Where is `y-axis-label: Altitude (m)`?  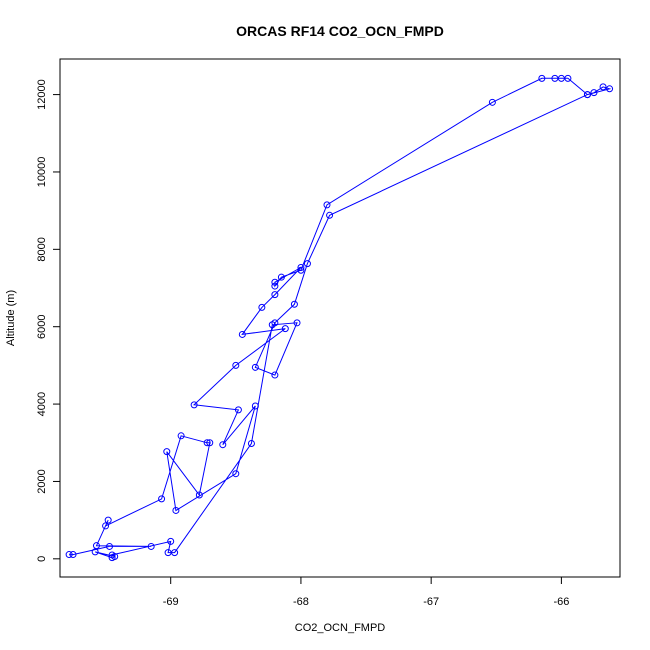
y-axis-label: Altitude (m) is located at coordinates (11, 318).